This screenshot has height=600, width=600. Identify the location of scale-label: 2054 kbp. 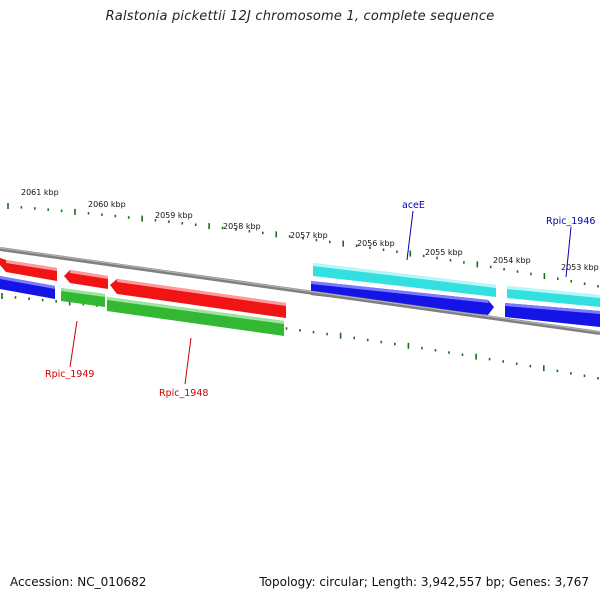
(512, 260).